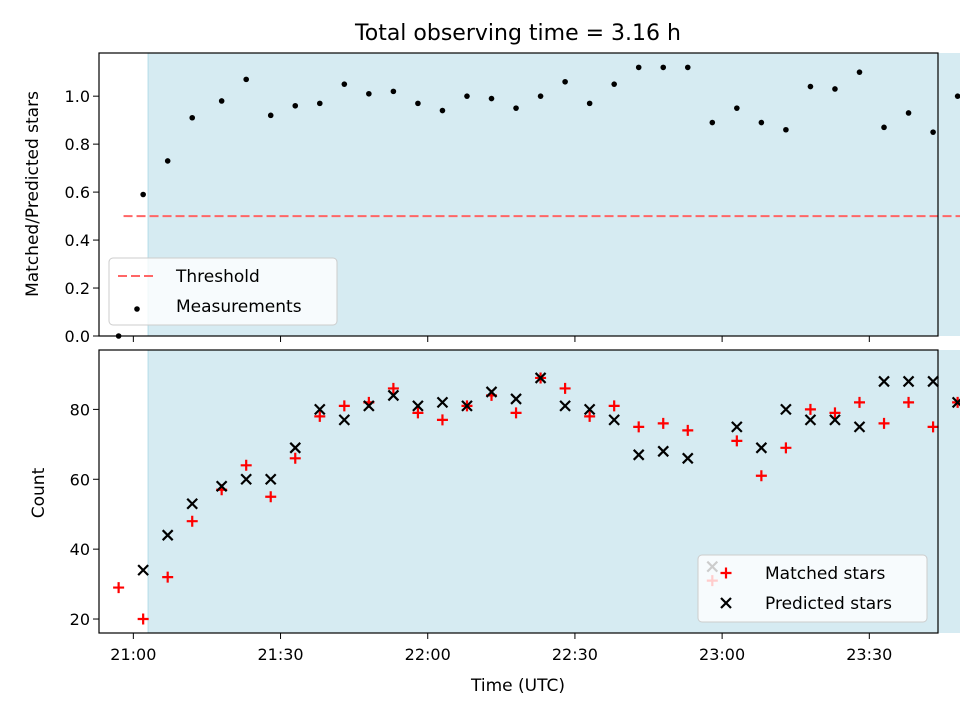 The image size is (960, 720). I want to click on y-tick-label: 60, so click(80, 479).